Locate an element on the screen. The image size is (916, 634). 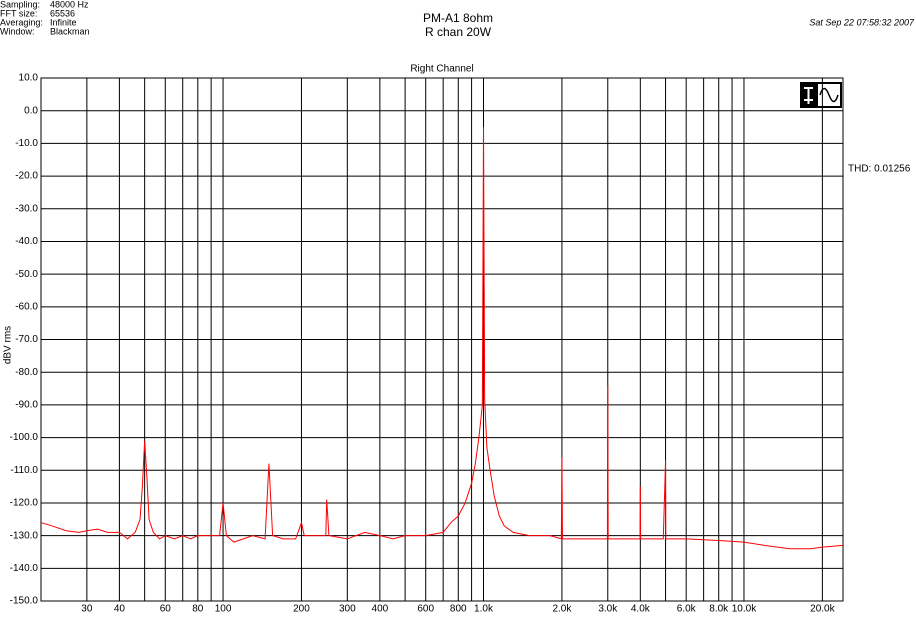
y-tick-label: -40.0 is located at coordinates (26, 241).